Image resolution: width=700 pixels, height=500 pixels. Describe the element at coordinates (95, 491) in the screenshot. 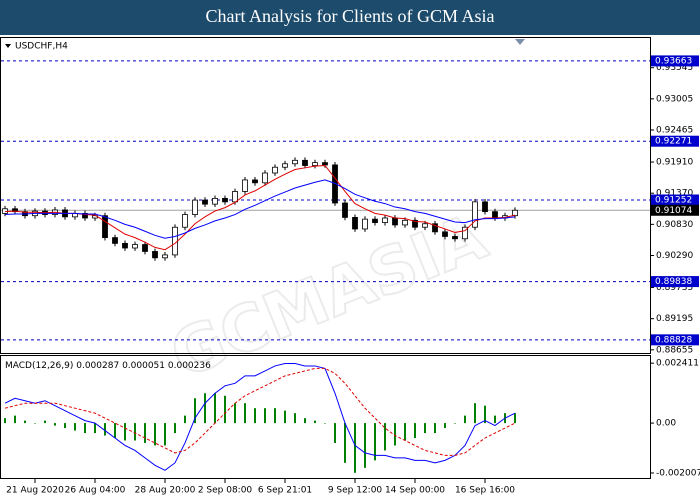

I see `x-tick-label: 26 Aug 04:00` at that location.